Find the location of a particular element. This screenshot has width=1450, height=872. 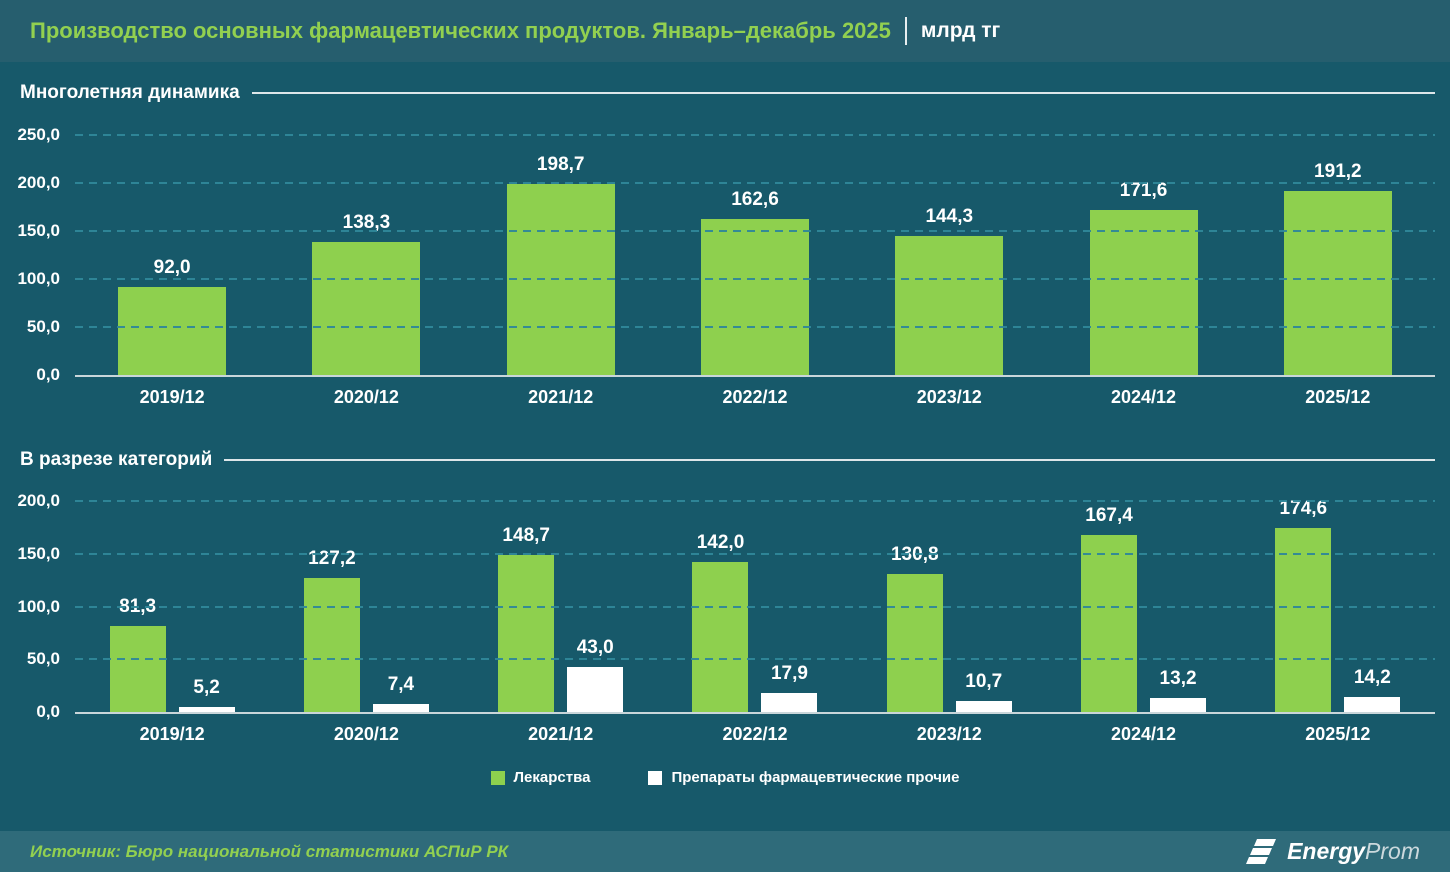

bar-medicines: 174,6 is located at coordinates (1303, 605).